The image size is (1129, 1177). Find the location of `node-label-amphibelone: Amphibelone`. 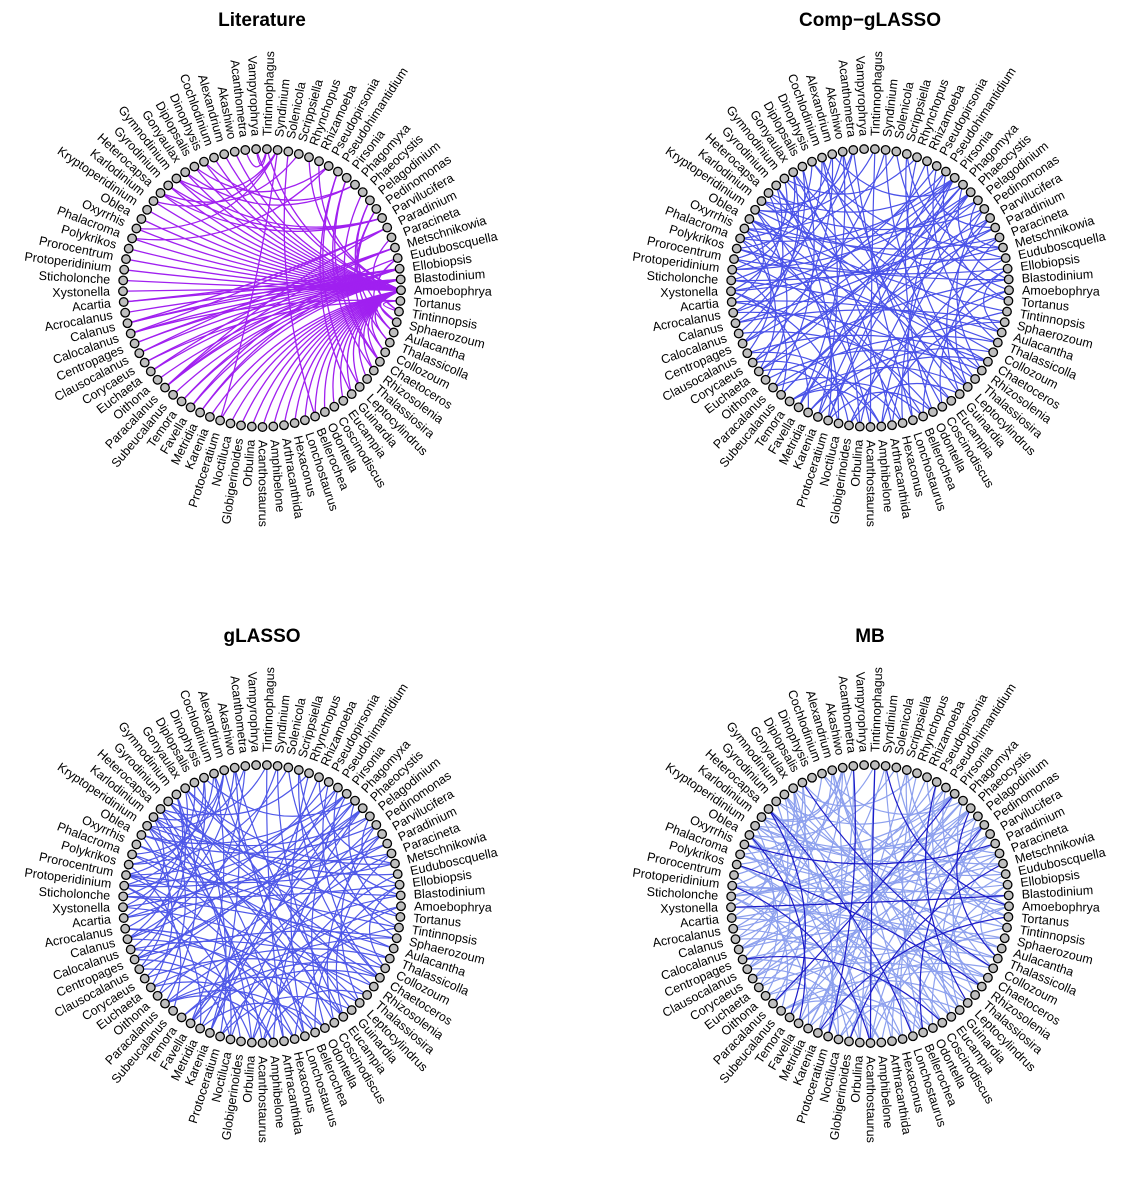

node-label-amphibelone: Amphibelone is located at coordinates (277, 476).